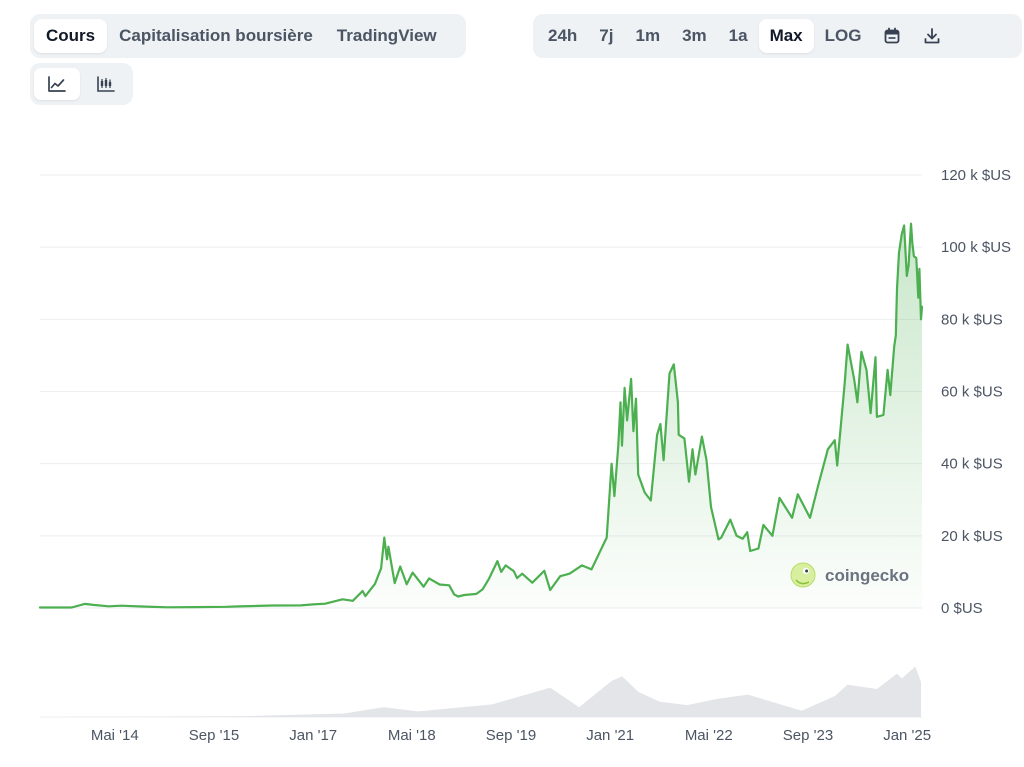  I want to click on x-tick-label: Jan '25, so click(907, 735).